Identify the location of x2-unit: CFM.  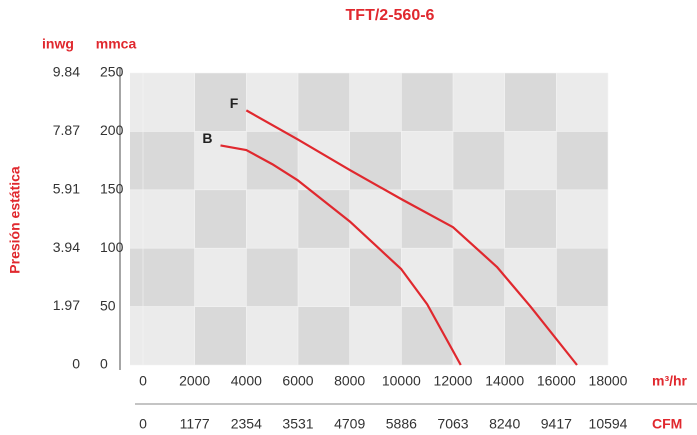
(667, 424).